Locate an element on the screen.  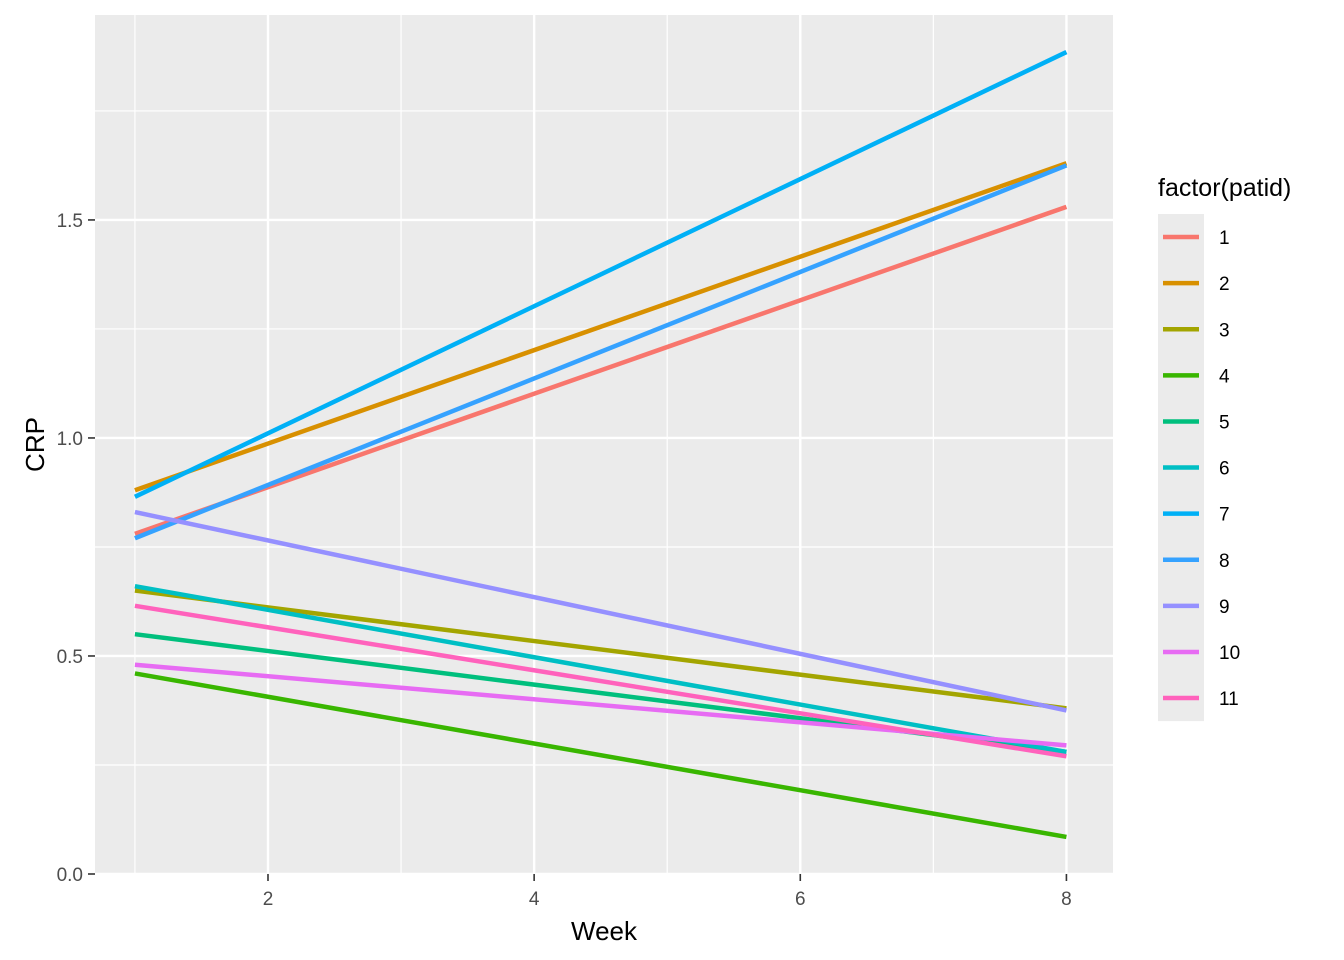
legend-label-2: 2 is located at coordinates (1224, 284).